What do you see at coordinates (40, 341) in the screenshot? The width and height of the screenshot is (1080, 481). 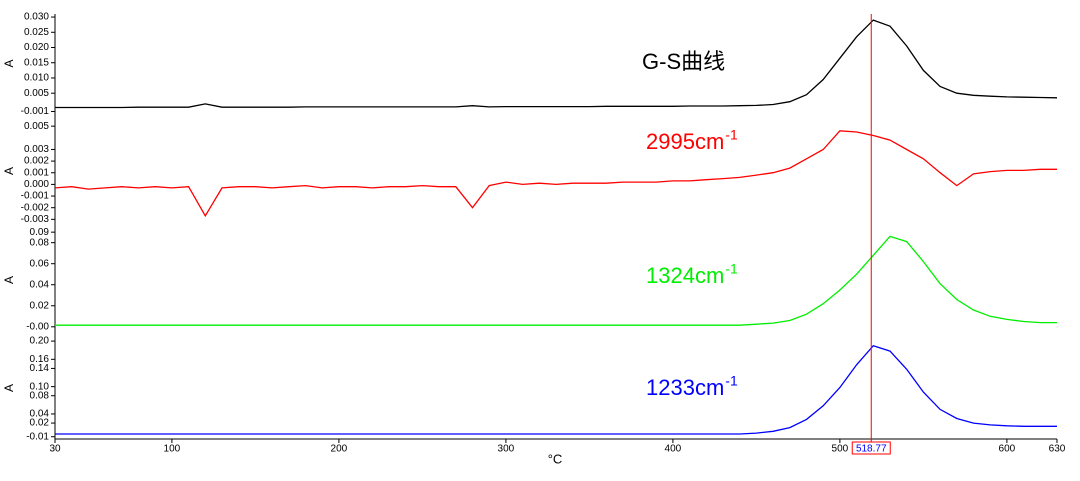 I see `y-tick-label: 0.20` at bounding box center [40, 341].